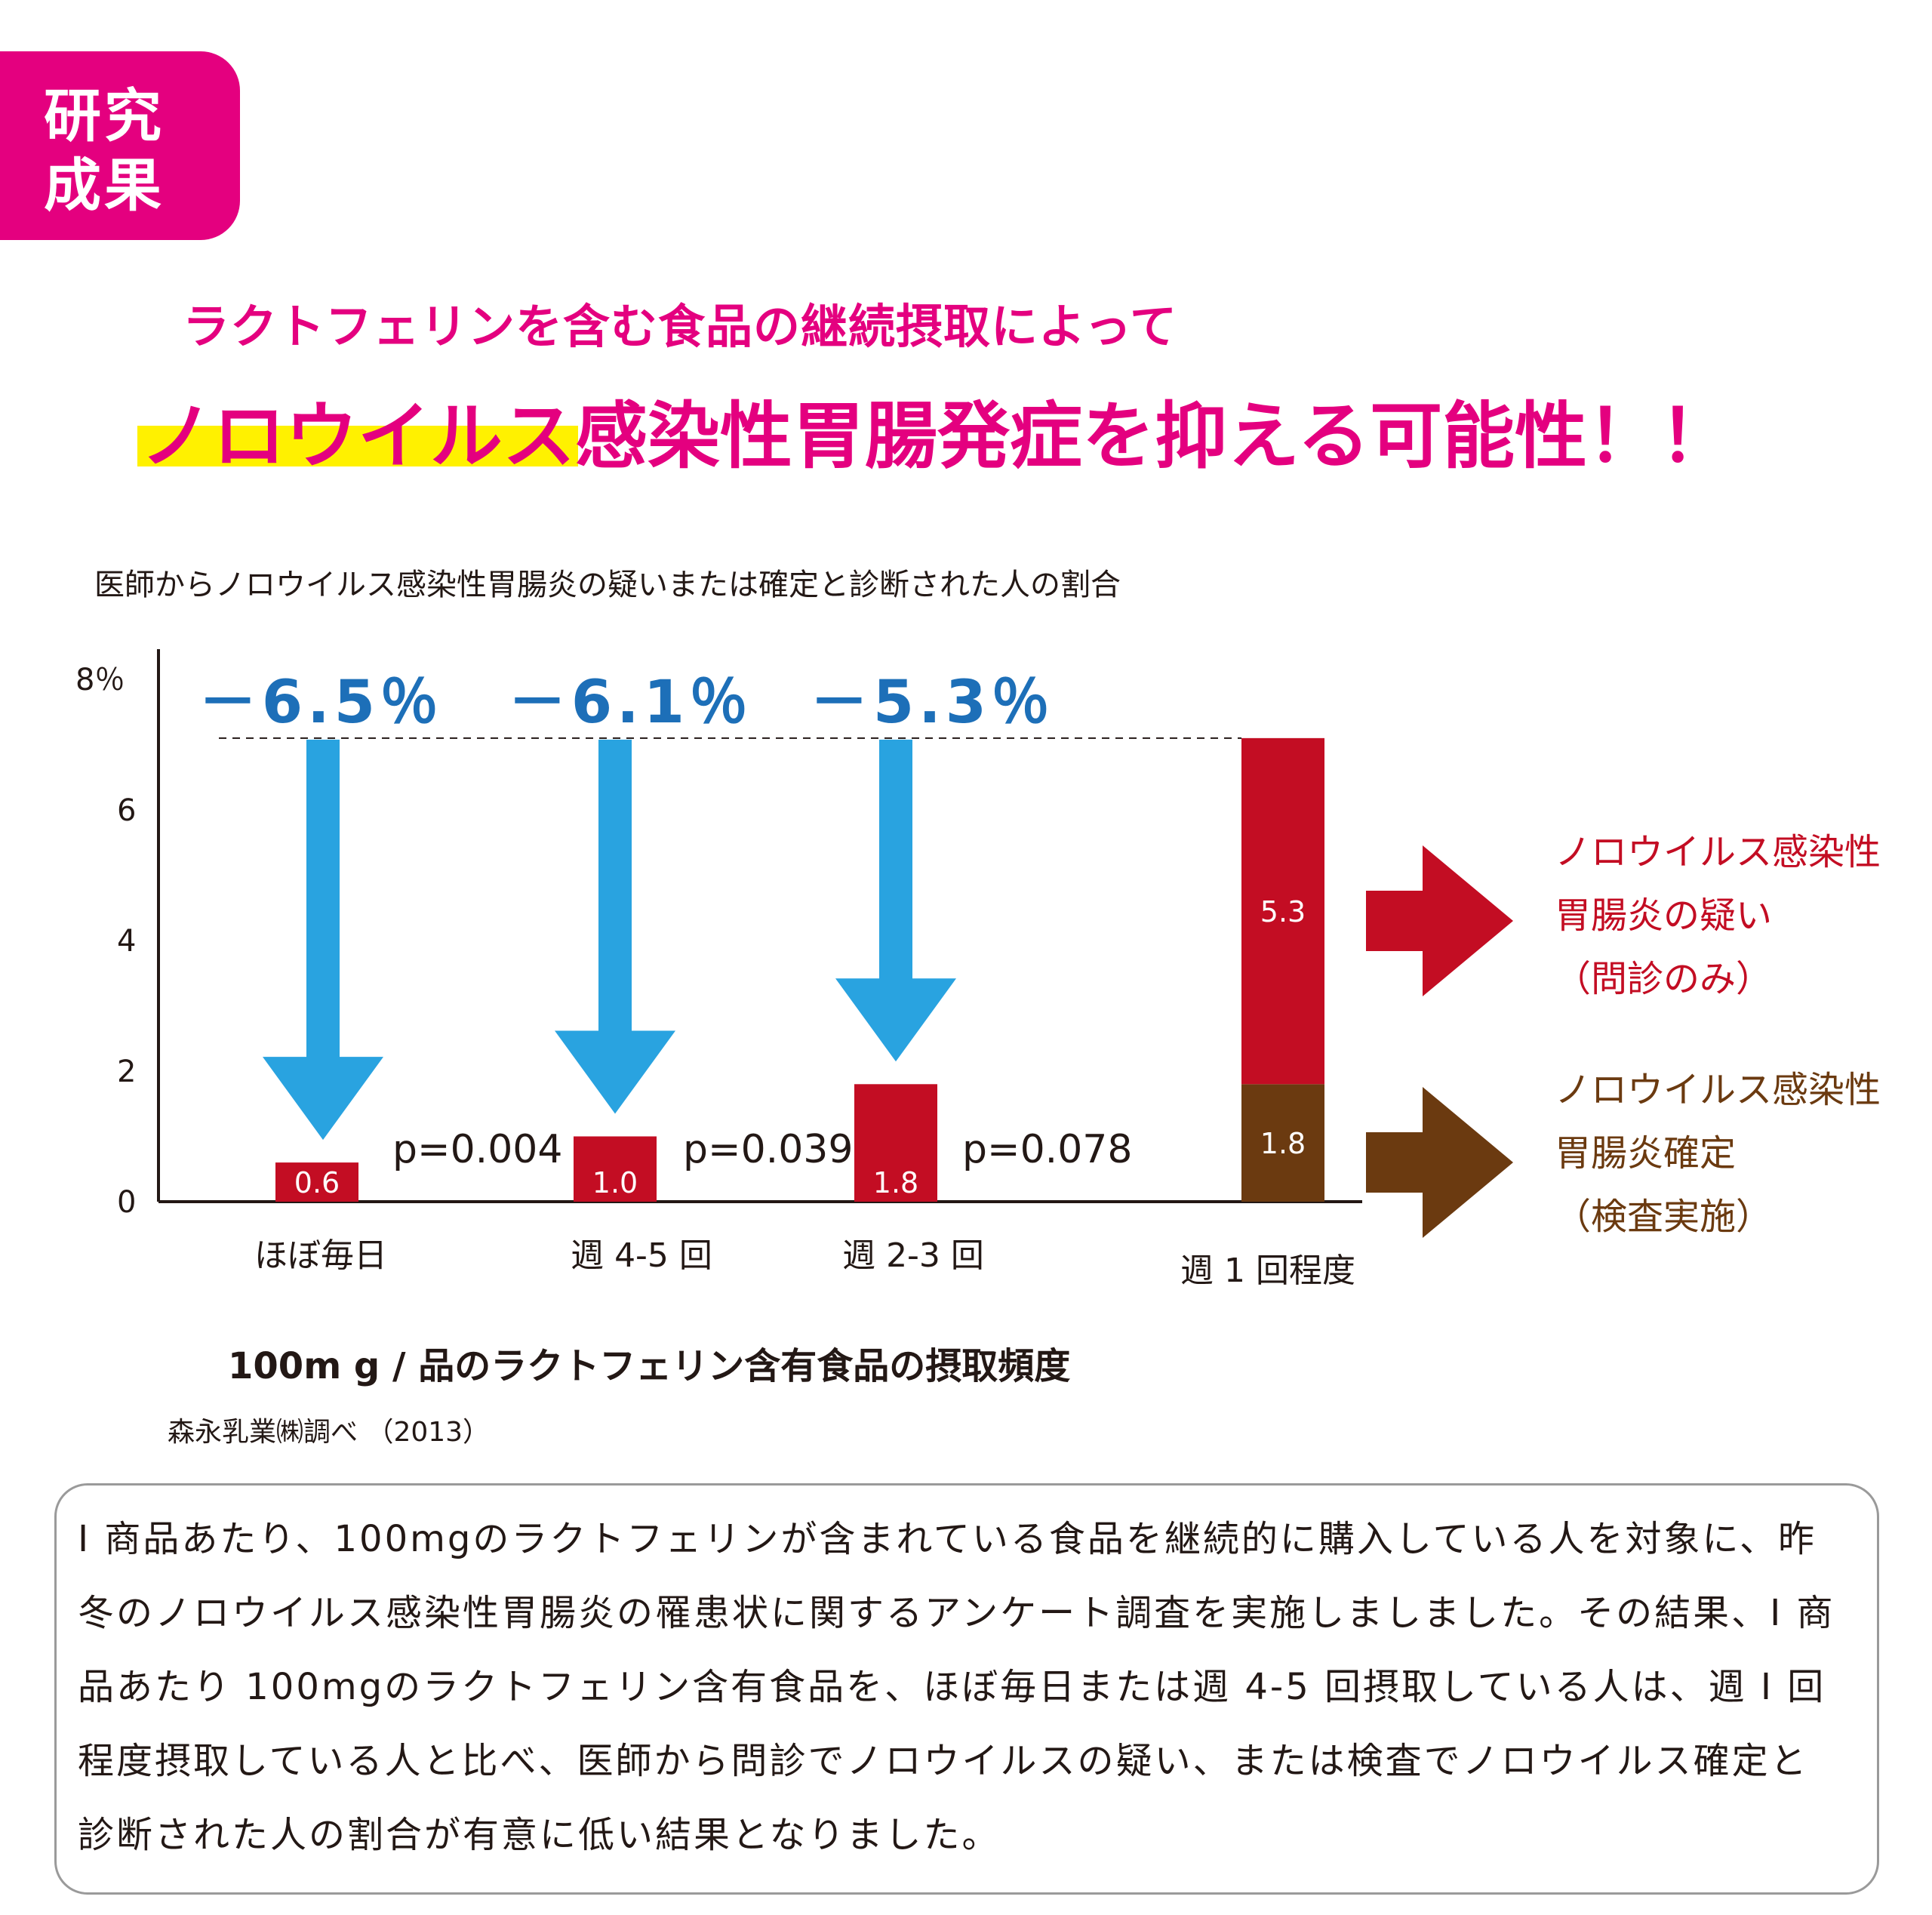 This screenshot has height=1915, width=1932. What do you see at coordinates (630, 703) in the screenshot?
I see `reduction-label: －6.1％` at bounding box center [630, 703].